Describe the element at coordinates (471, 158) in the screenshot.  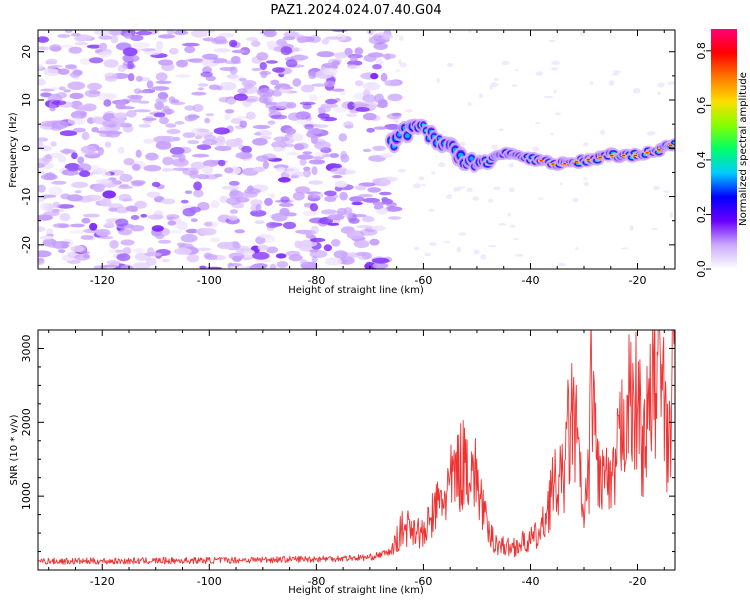
I see `heatmap-ridge-mark` at that location.